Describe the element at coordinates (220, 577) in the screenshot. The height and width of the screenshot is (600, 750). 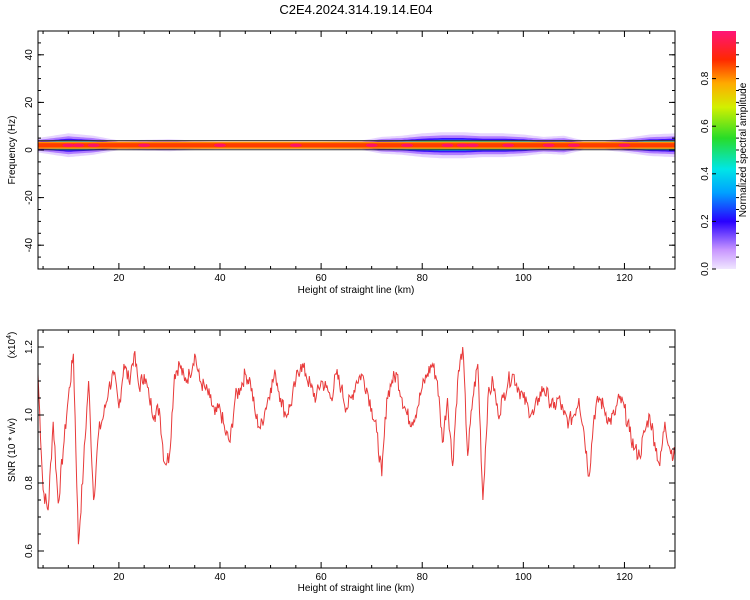
I see `snr-x-tick-label: 40` at that location.